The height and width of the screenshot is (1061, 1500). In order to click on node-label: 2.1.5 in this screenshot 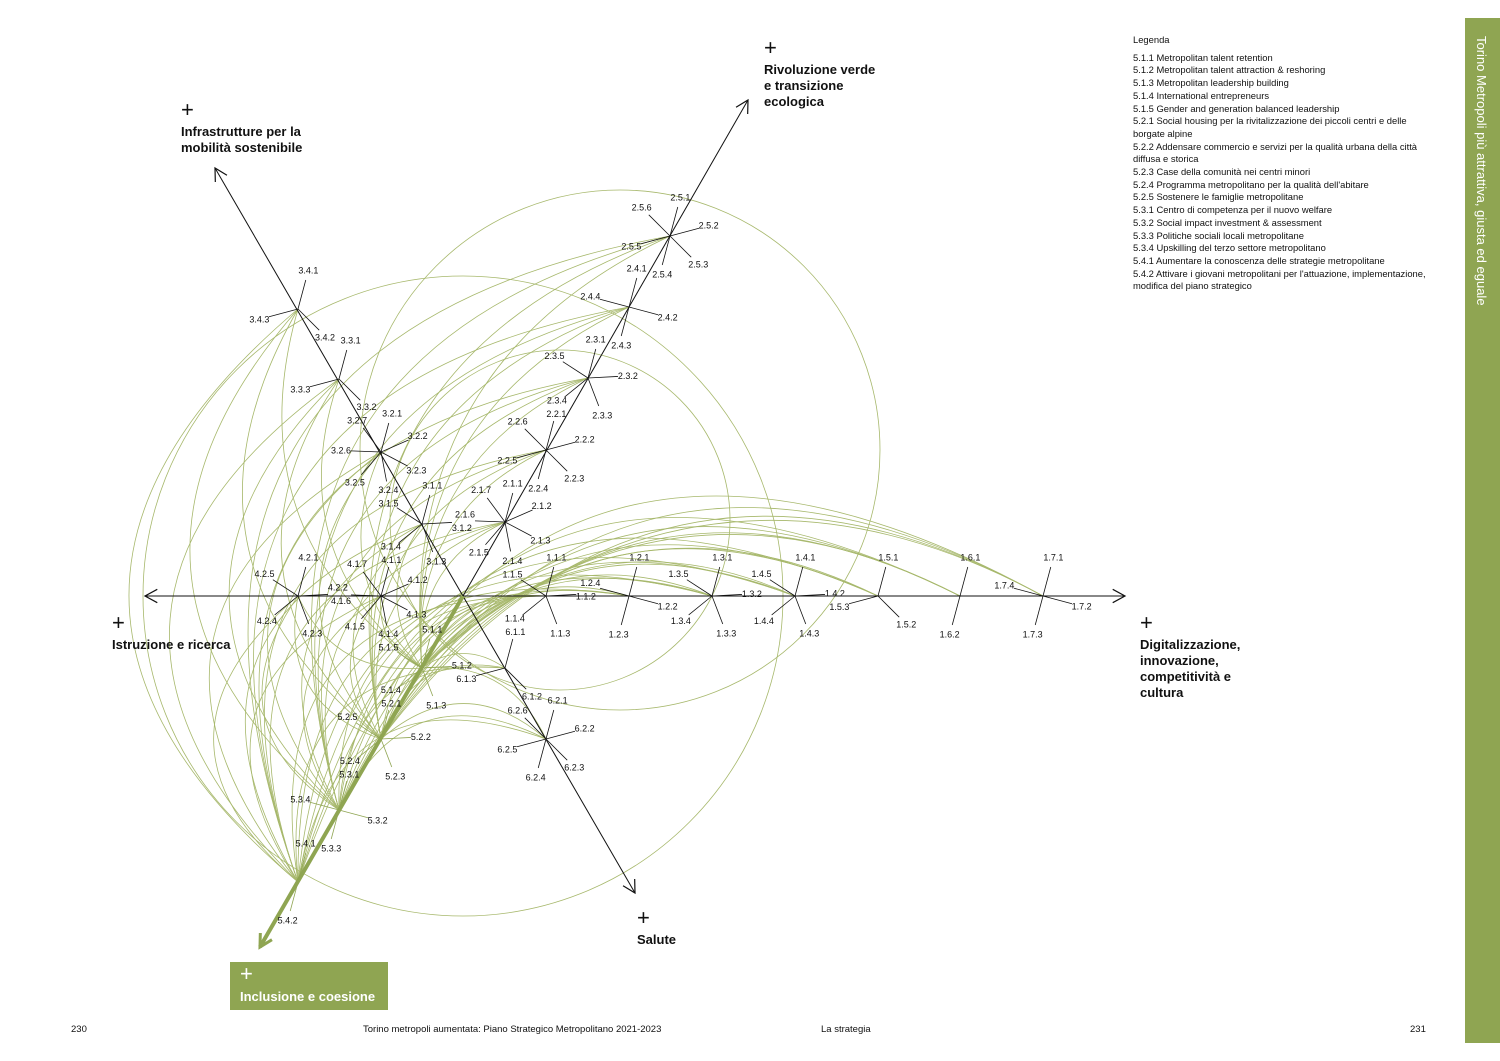, I will do `click(479, 552)`.